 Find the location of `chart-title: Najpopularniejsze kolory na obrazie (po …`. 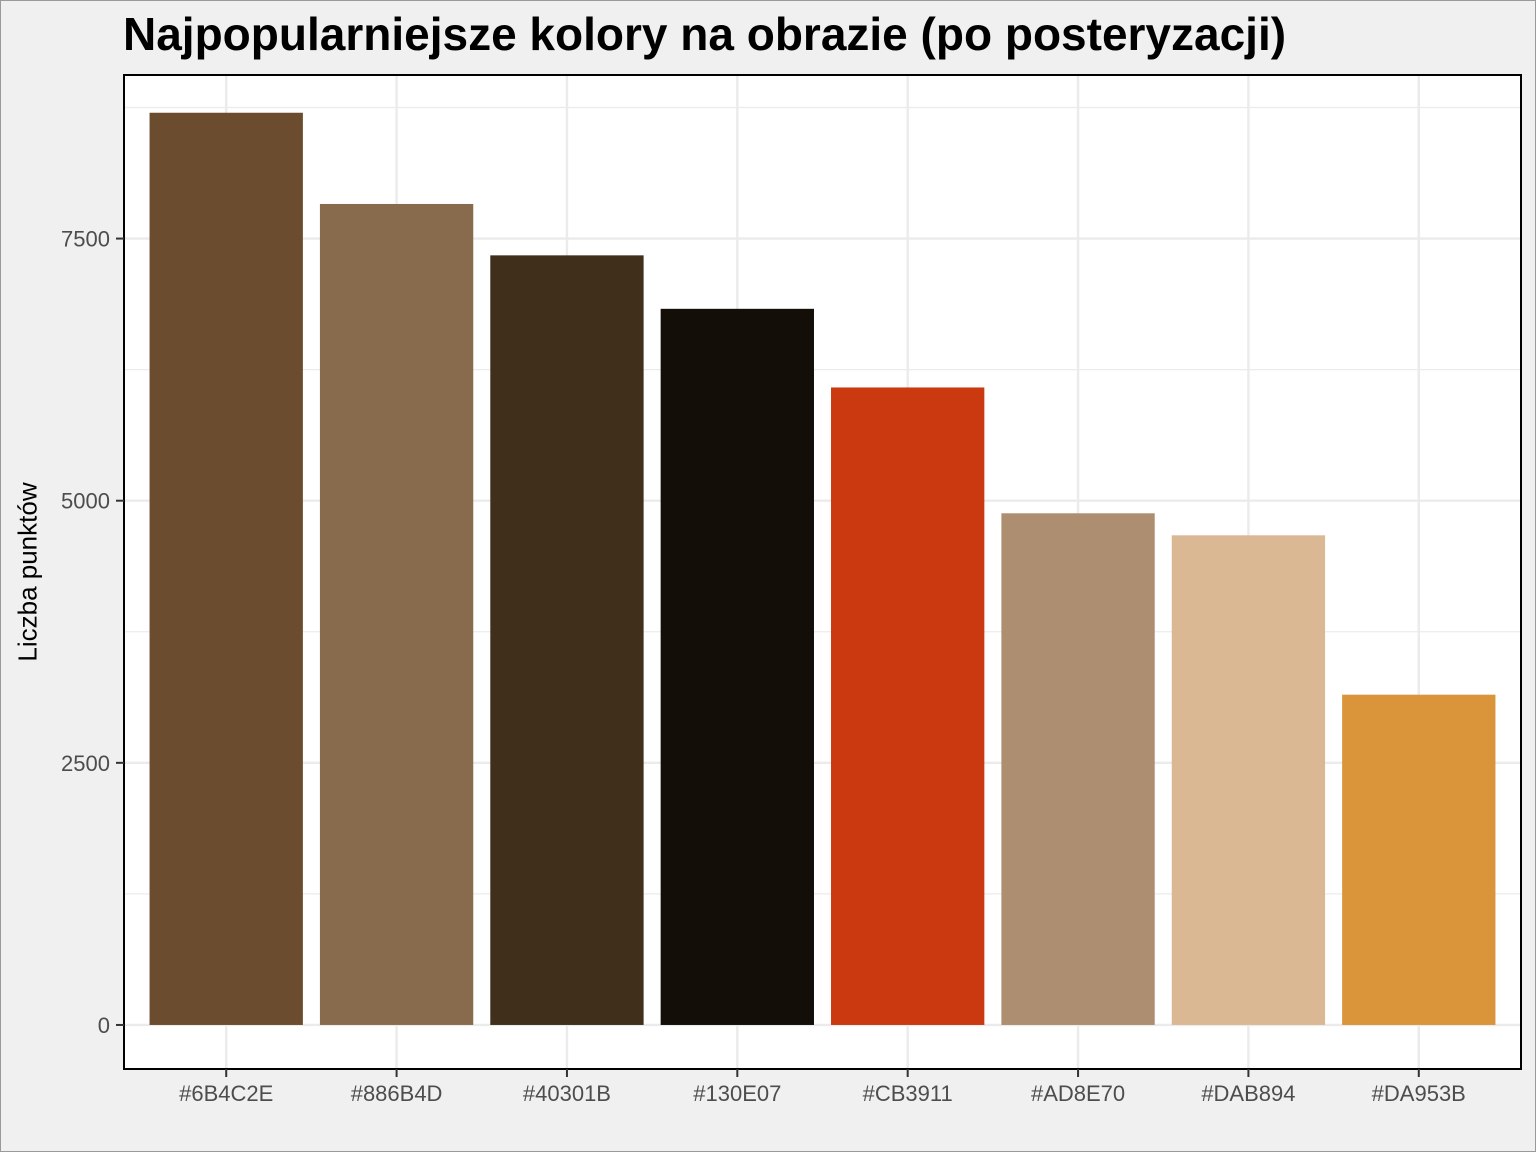

chart-title: Najpopularniejsze kolory na obrazie (po … is located at coordinates (705, 34).